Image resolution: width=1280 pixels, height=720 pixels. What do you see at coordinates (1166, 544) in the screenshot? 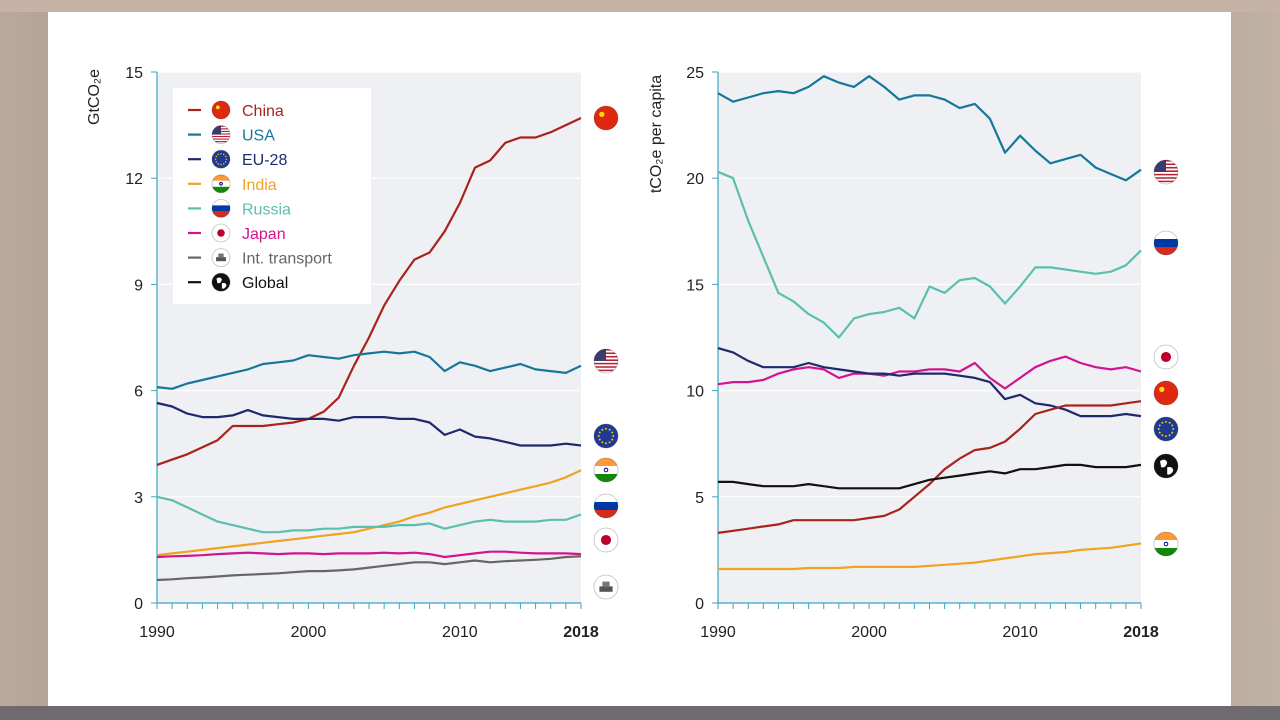
I see `right-badge-india-icon` at bounding box center [1166, 544].